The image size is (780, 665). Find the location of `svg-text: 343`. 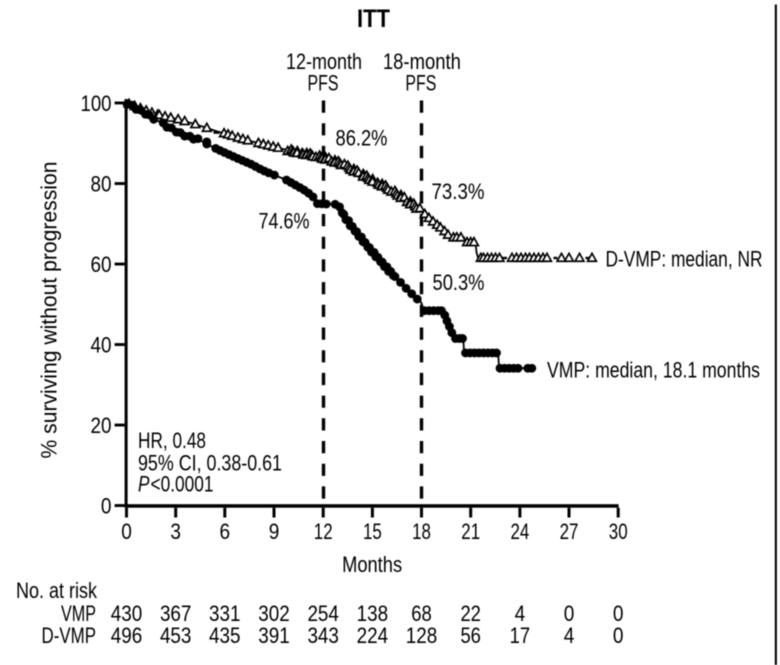

svg-text: 343 is located at coordinates (323, 635).